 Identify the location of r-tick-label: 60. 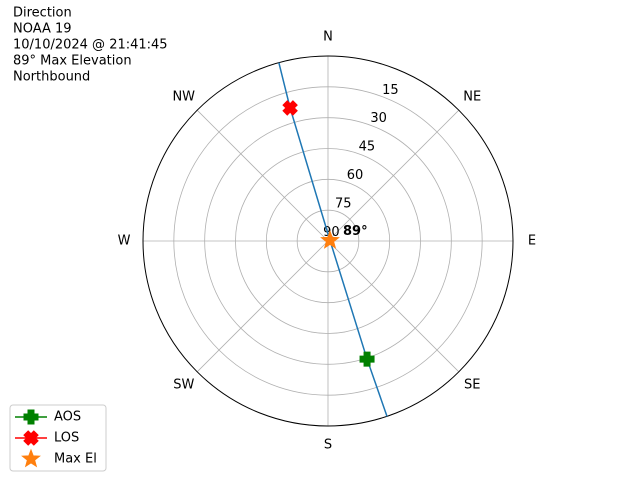
(355, 175).